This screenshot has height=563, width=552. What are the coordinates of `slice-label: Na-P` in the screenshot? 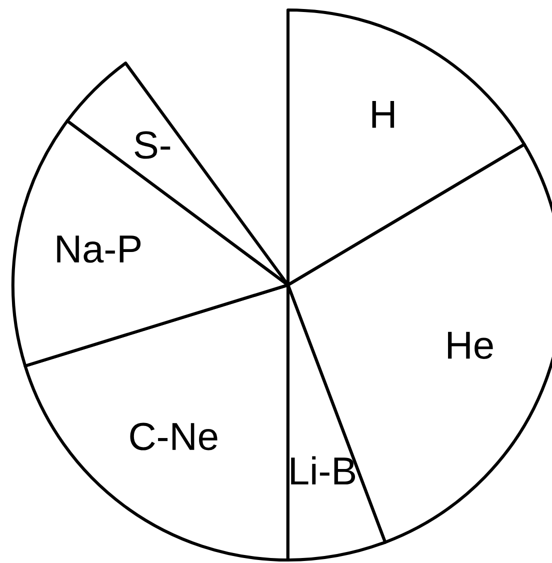 It's located at (99, 249).